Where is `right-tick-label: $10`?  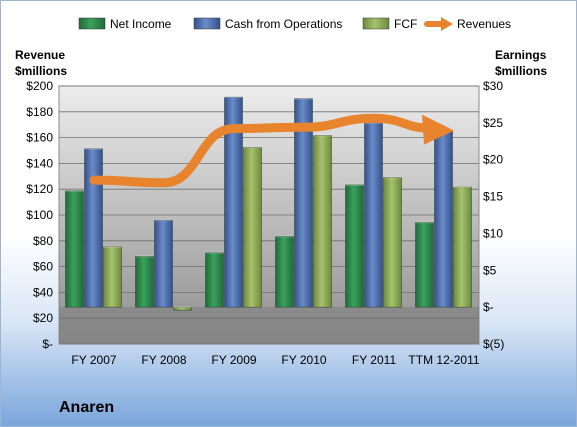
right-tick-label: $10 is located at coordinates (493, 233).